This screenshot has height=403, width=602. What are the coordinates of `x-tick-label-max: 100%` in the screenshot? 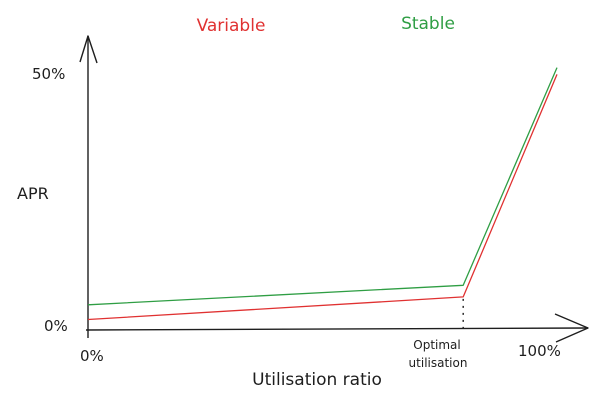 It's located at (539, 351).